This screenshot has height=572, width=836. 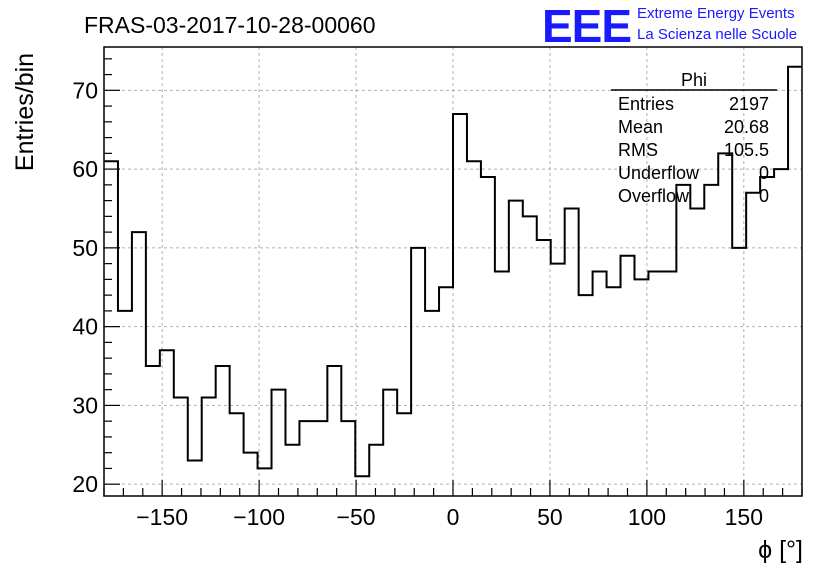 I want to click on x-tick-label: 50, so click(x=550, y=517).